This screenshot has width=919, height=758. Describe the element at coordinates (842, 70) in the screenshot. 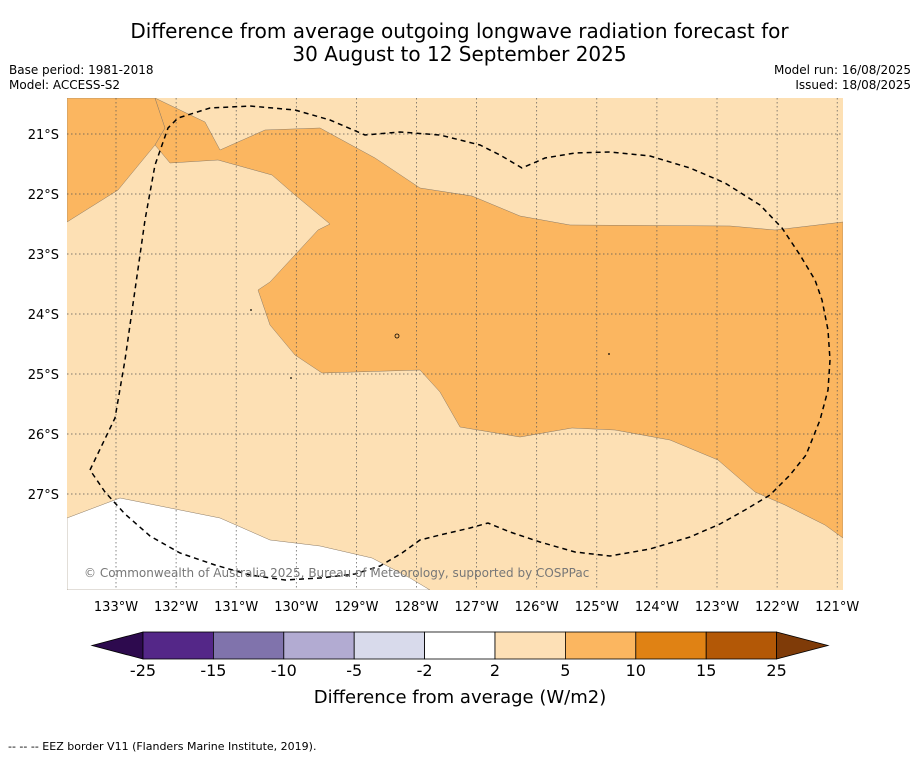

I see `model-run-label: Model run: 16/08/2025` at that location.